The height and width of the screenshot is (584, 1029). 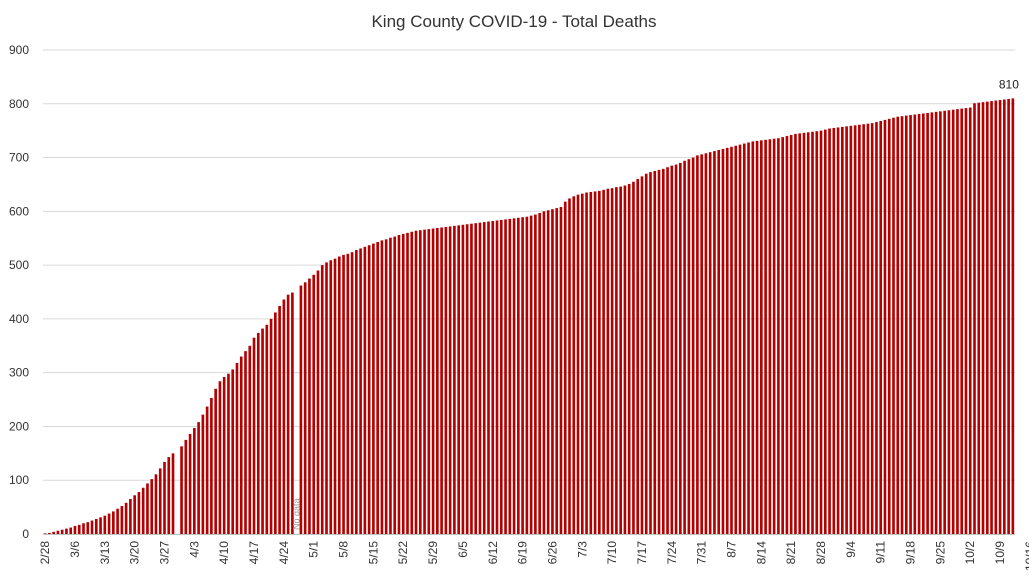 What do you see at coordinates (940, 553) in the screenshot?
I see `x-tick-label: 9/25` at bounding box center [940, 553].